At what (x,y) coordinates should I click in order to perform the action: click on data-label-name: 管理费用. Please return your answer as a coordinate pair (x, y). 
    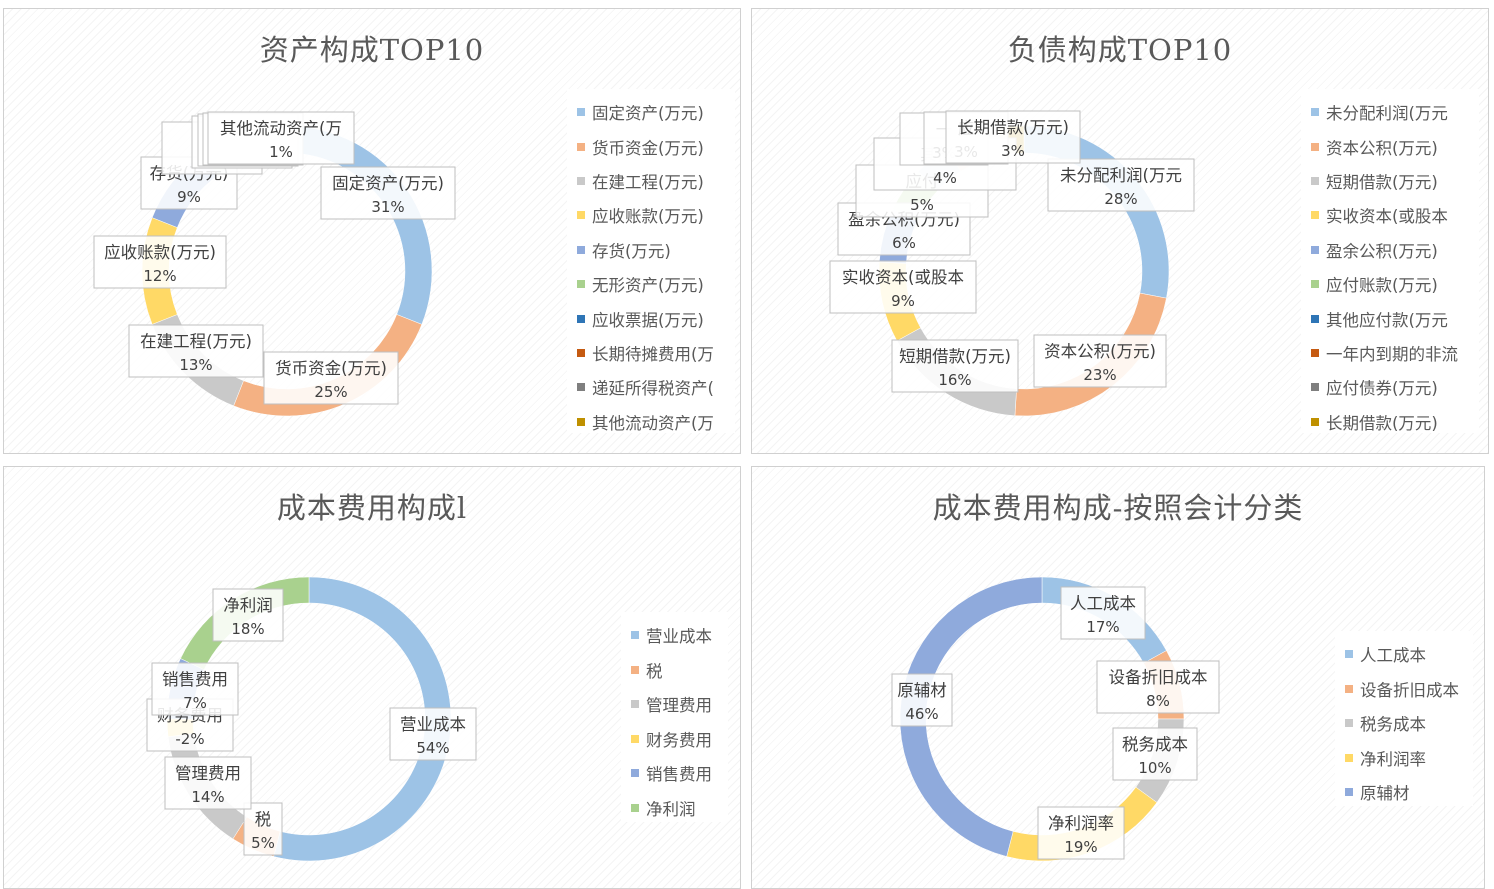
    Looking at the image, I should click on (208, 773).